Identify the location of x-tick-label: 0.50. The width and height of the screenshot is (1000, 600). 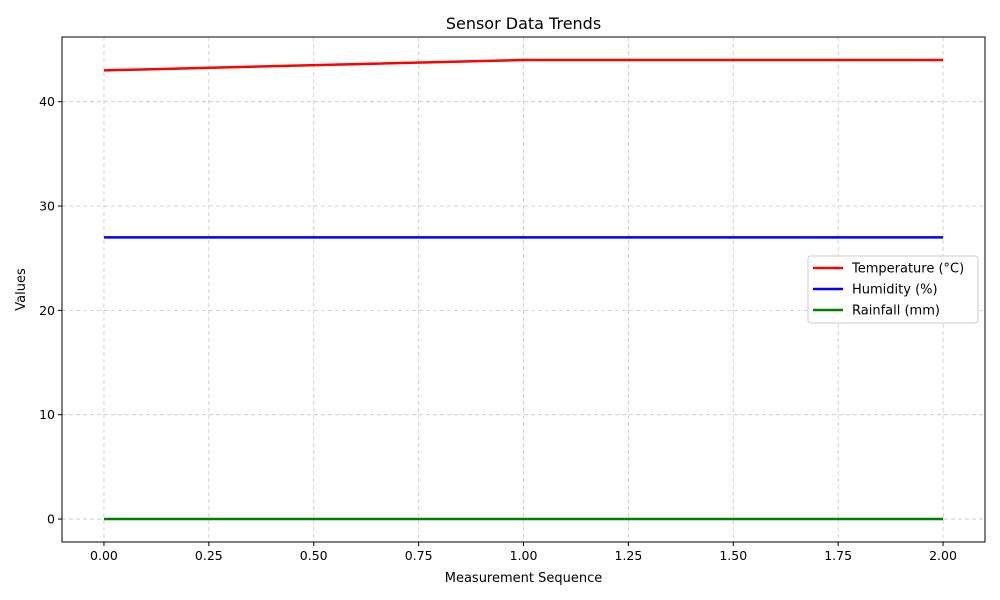
(314, 555).